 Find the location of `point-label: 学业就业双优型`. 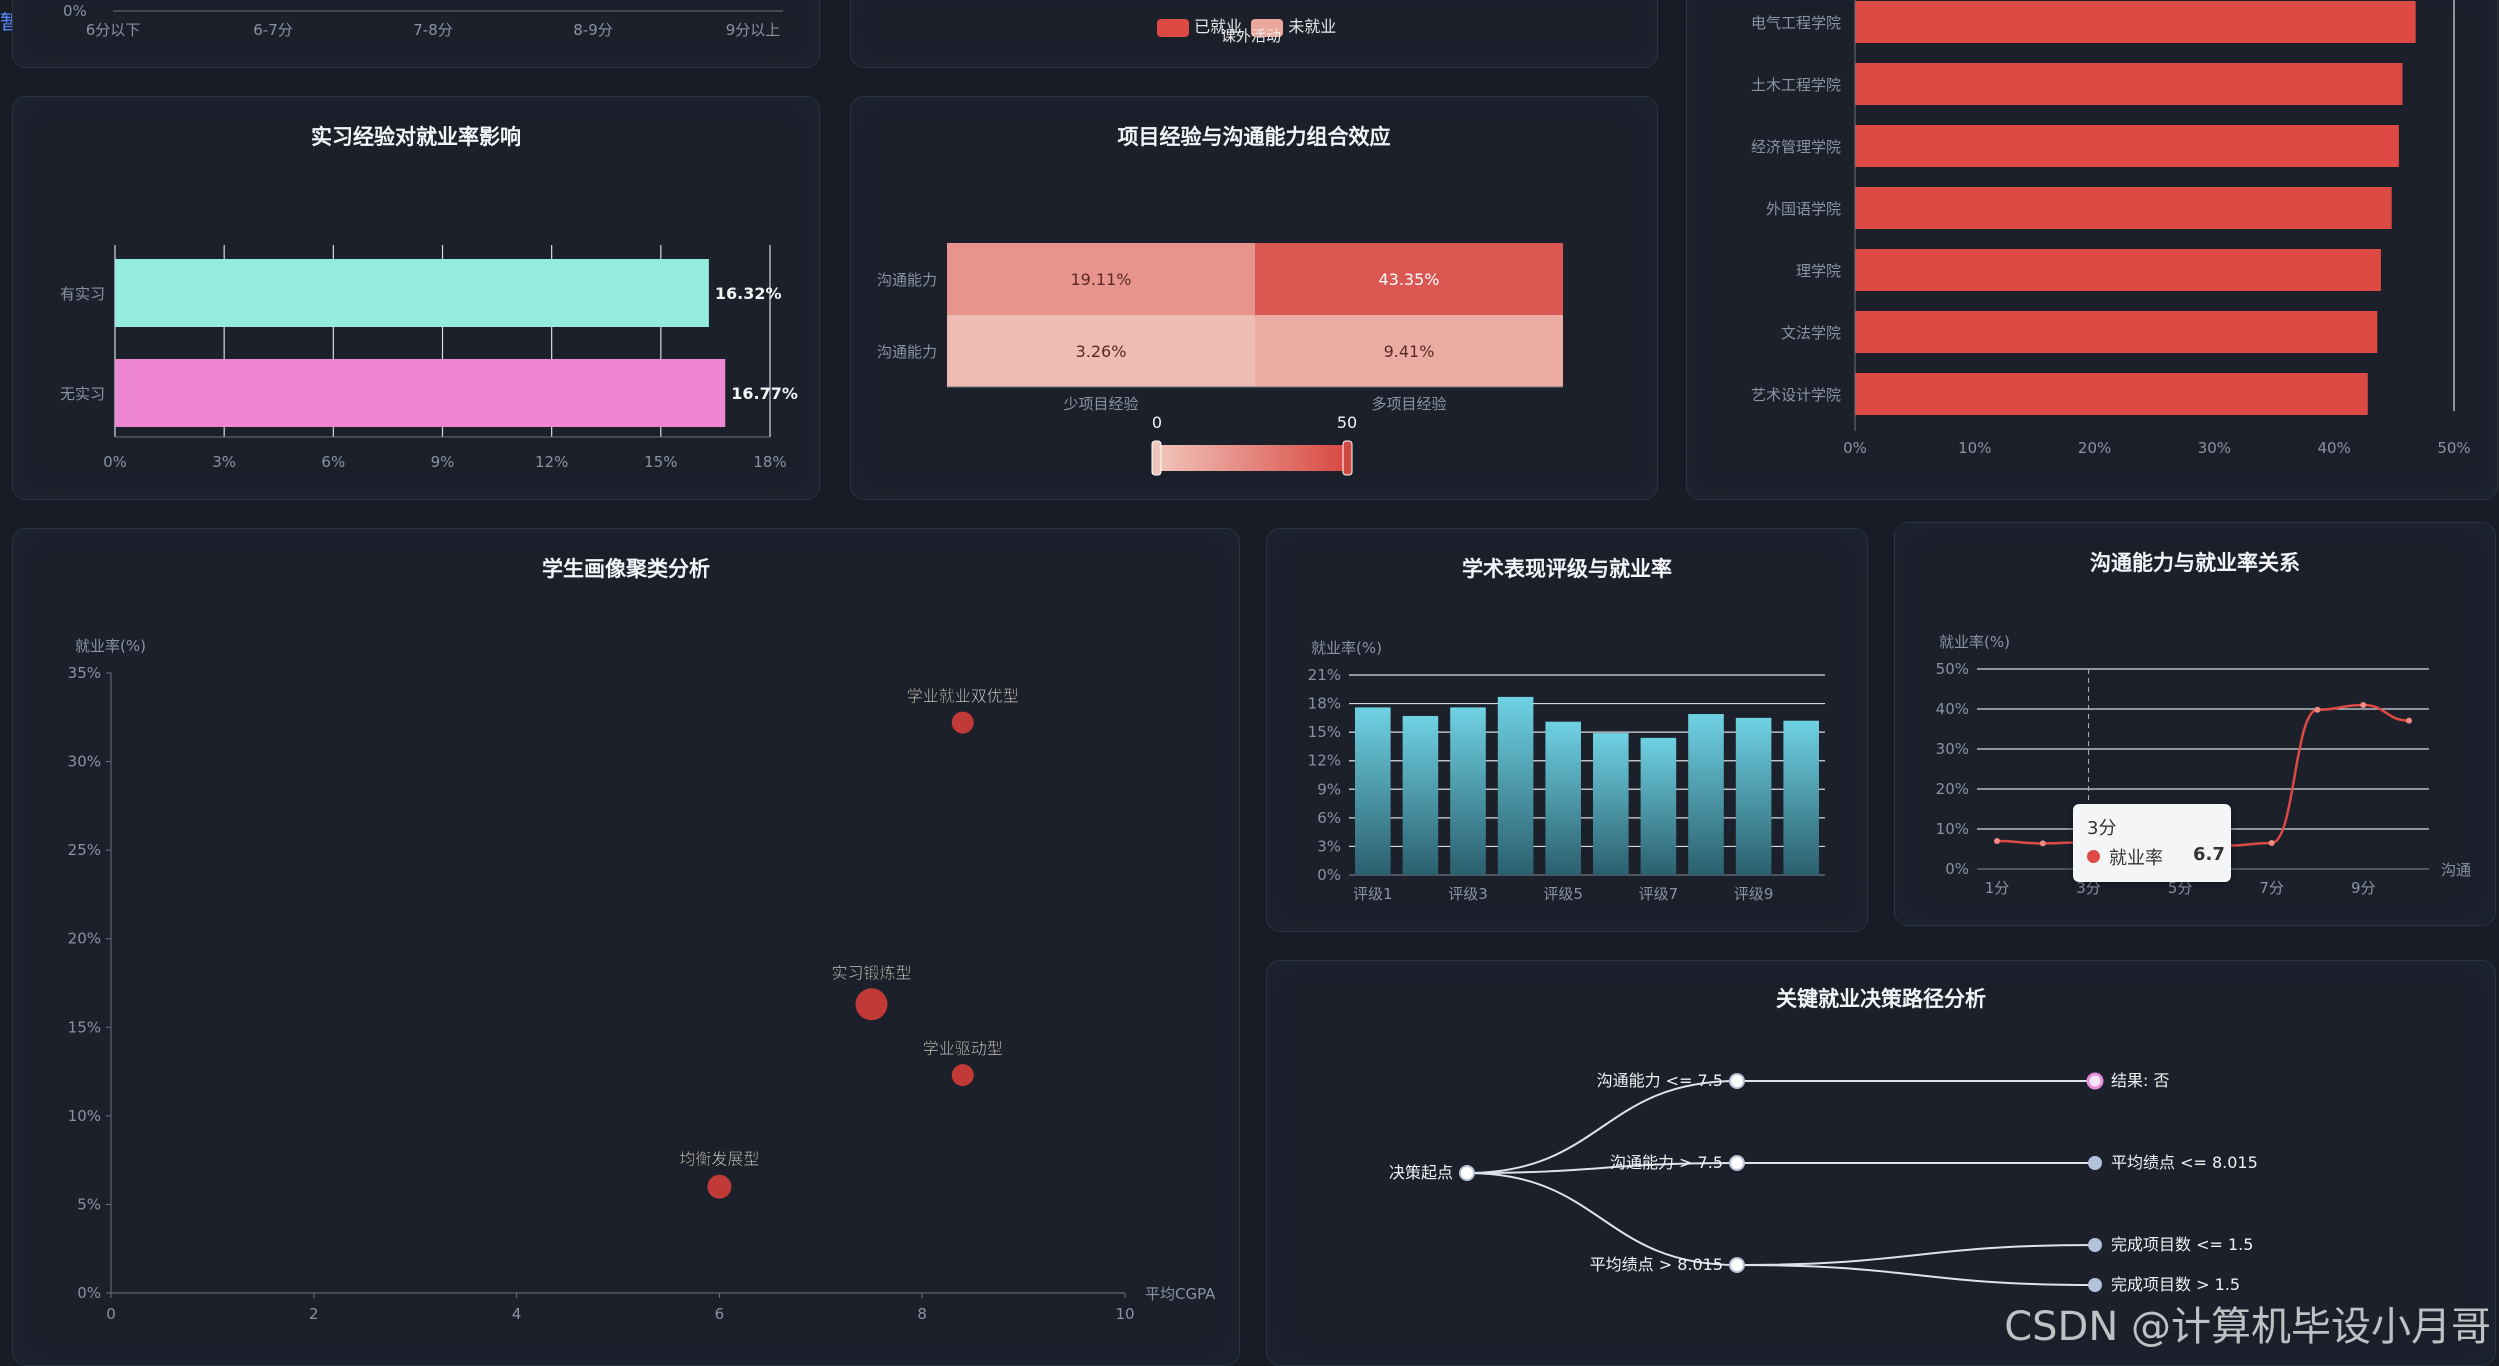

point-label: 学业就业双优型 is located at coordinates (963, 696).